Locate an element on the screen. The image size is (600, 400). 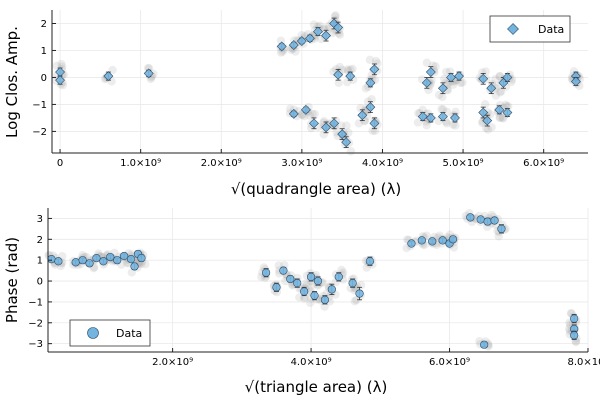
x-tick-label: 6.0×10⁹ is located at coordinates (449, 362).